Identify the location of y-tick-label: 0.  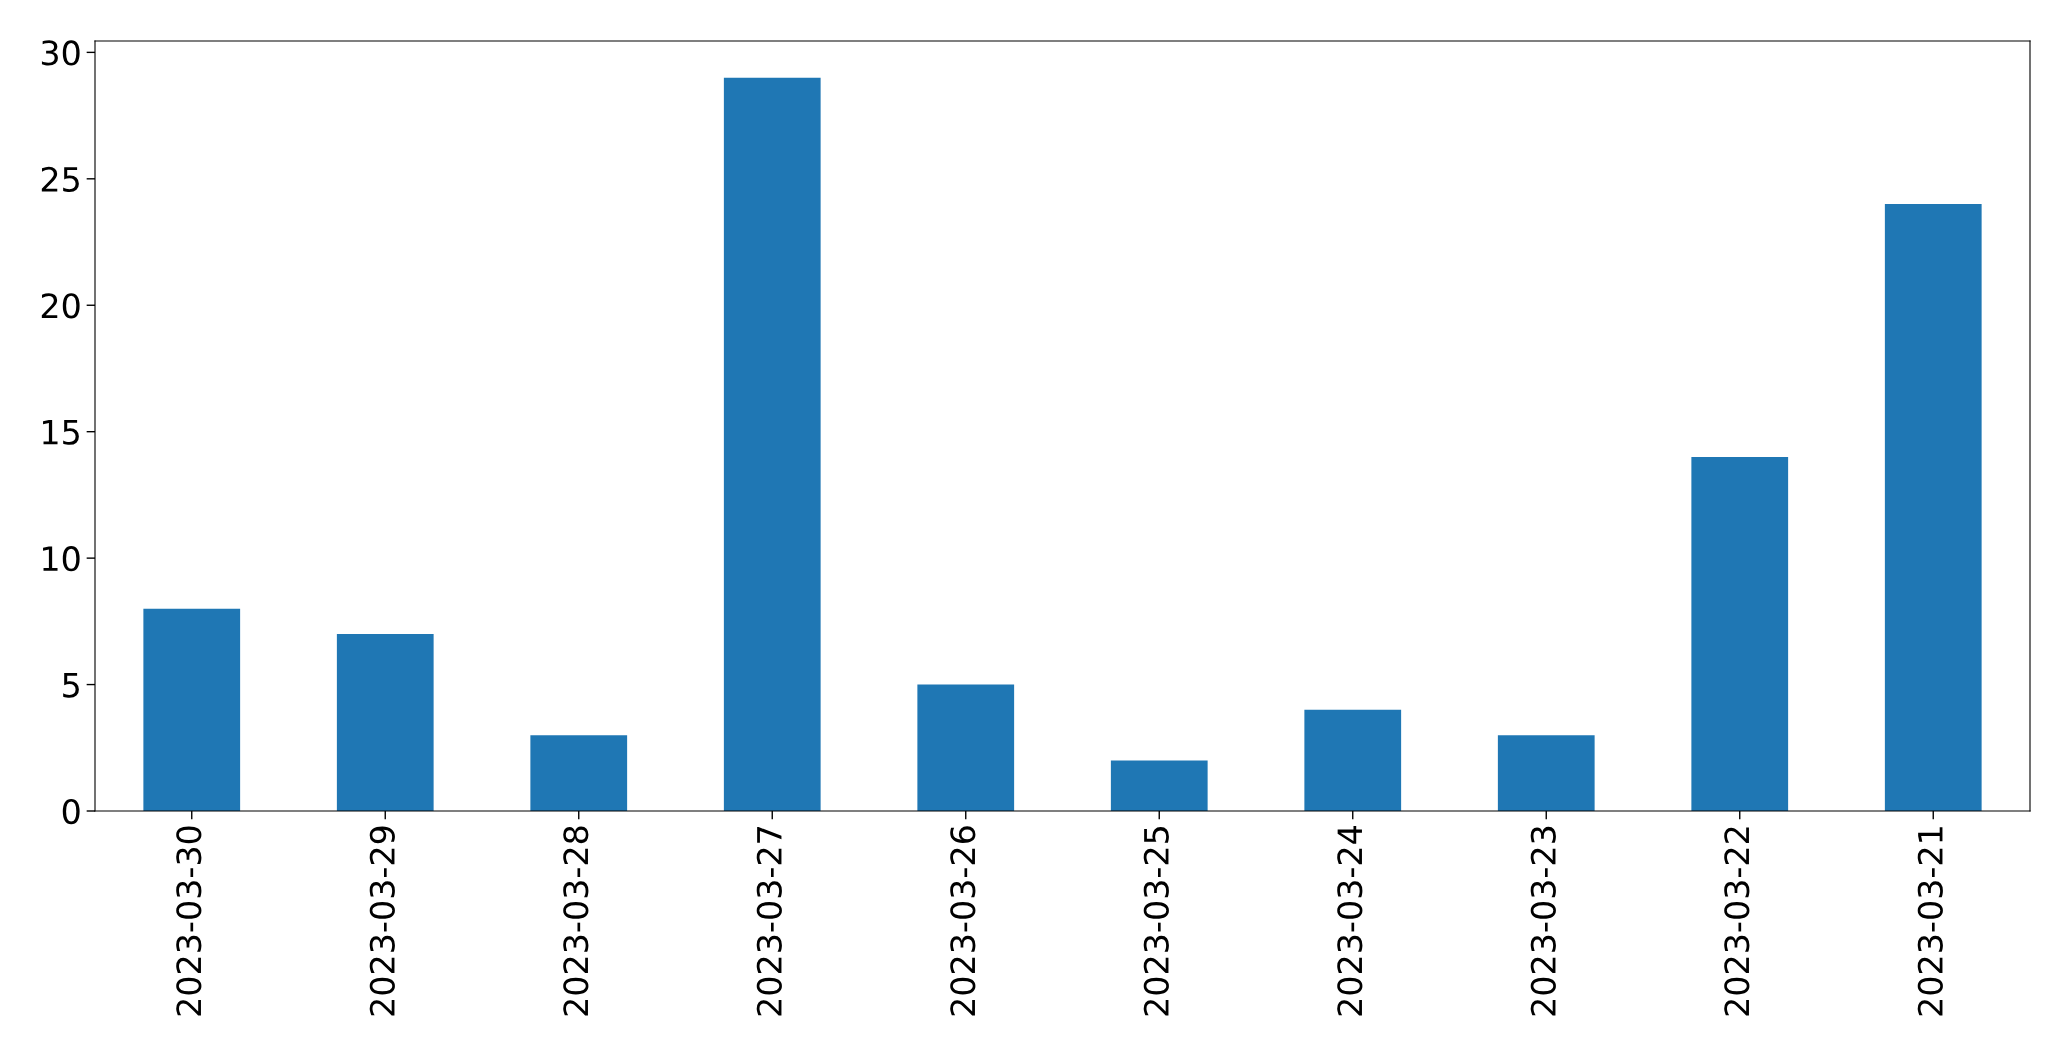
(71, 811).